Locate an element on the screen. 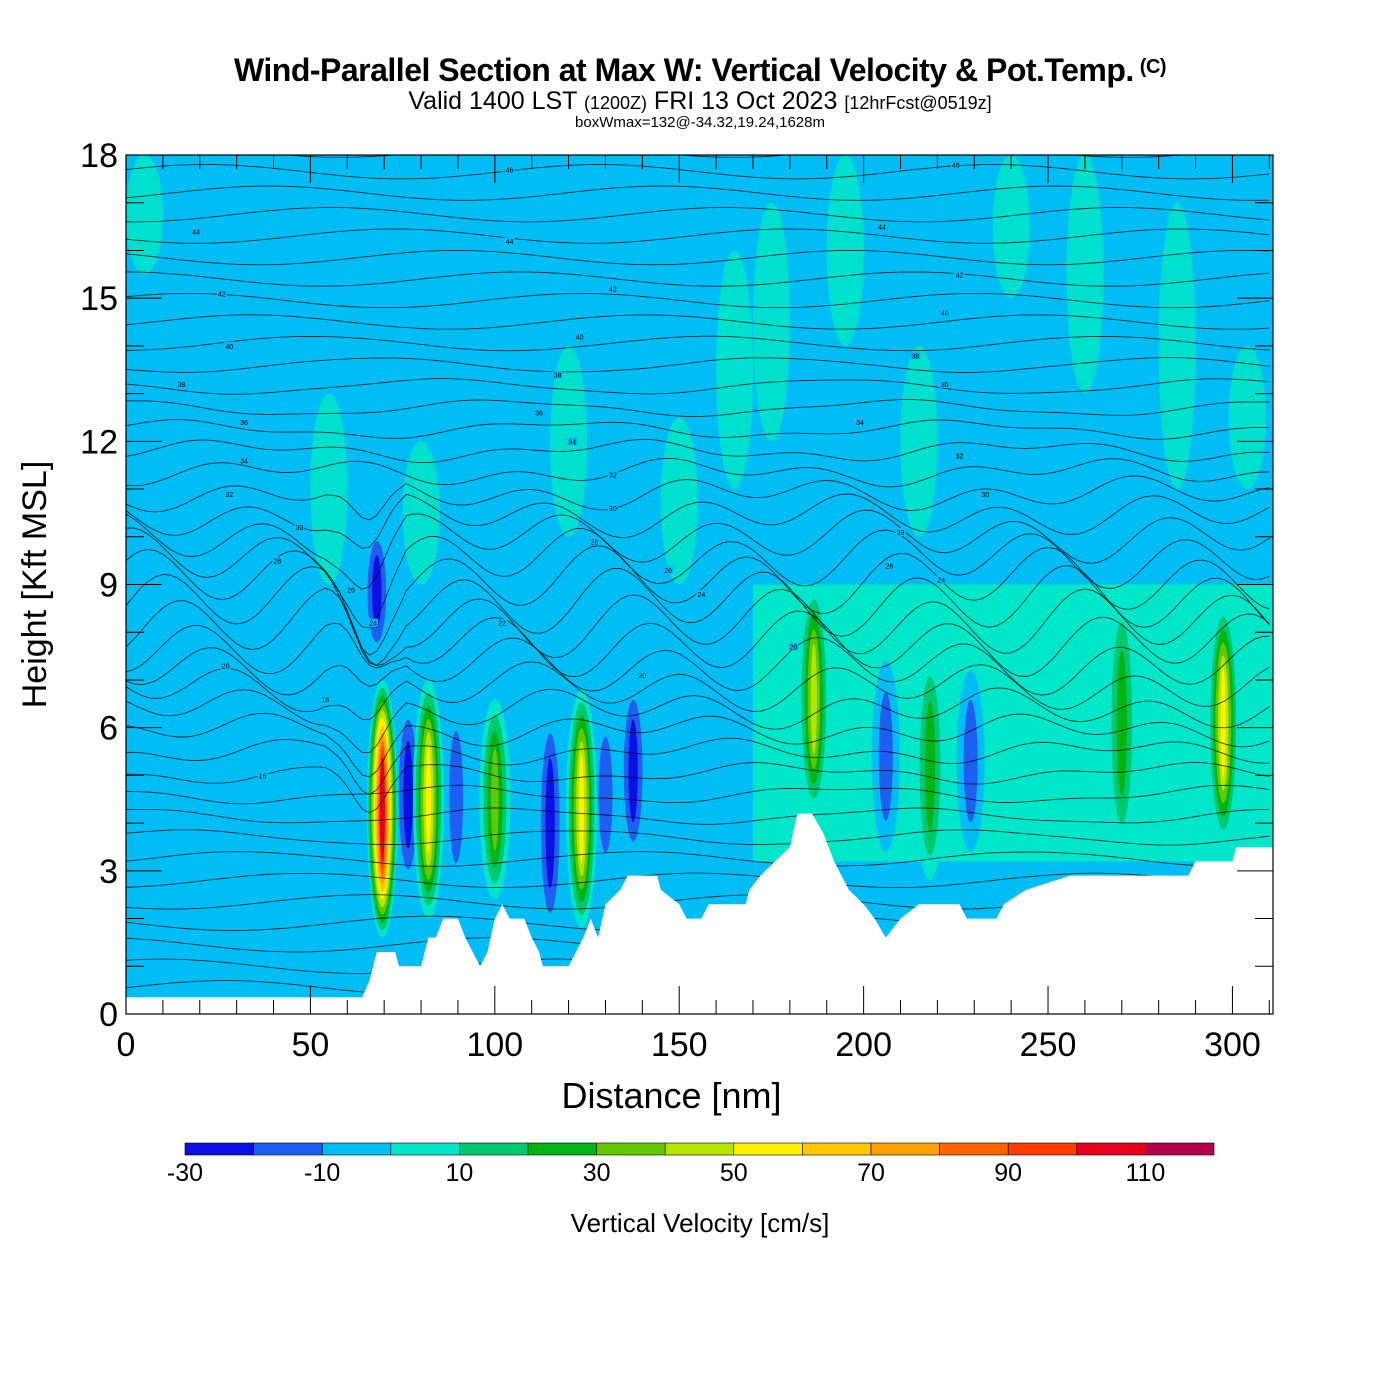 The image size is (1400, 1400). box-wmax-info: boxWmax=132@-34.32,19.24,1628m is located at coordinates (700, 122).